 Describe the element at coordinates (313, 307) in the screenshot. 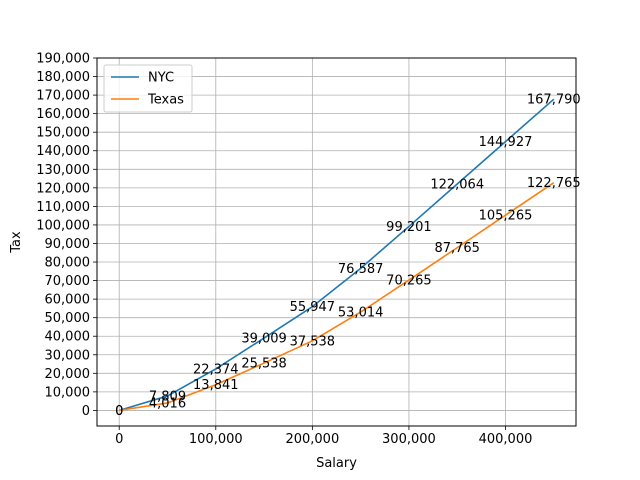

I see `data-label-nyc: 55,947` at that location.